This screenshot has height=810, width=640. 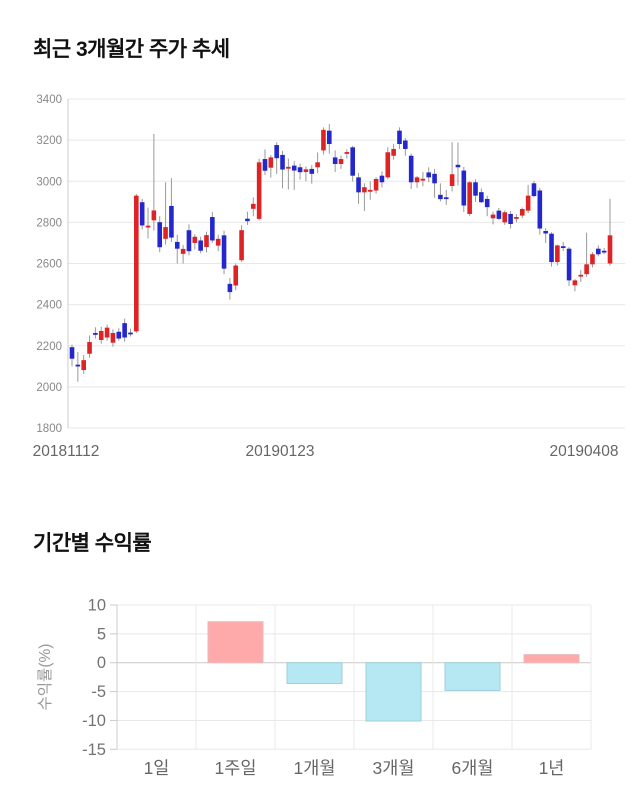 What do you see at coordinates (98, 692) in the screenshot?
I see `y-axis-tick-label: -5` at bounding box center [98, 692].